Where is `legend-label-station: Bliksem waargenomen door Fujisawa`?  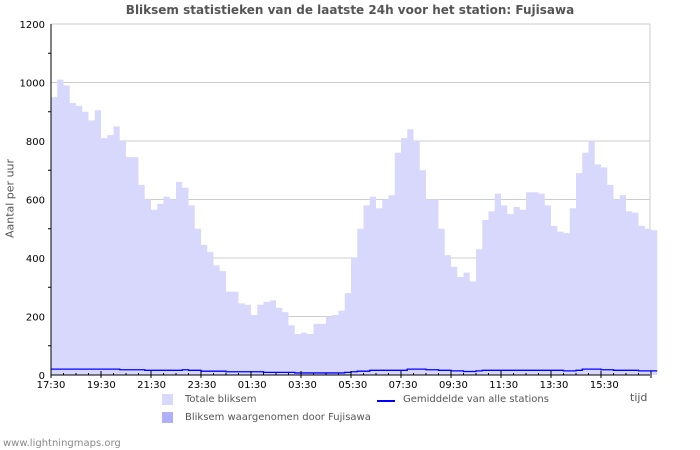
legend-label-station: Bliksem waargenomen door Fujisawa is located at coordinates (278, 417).